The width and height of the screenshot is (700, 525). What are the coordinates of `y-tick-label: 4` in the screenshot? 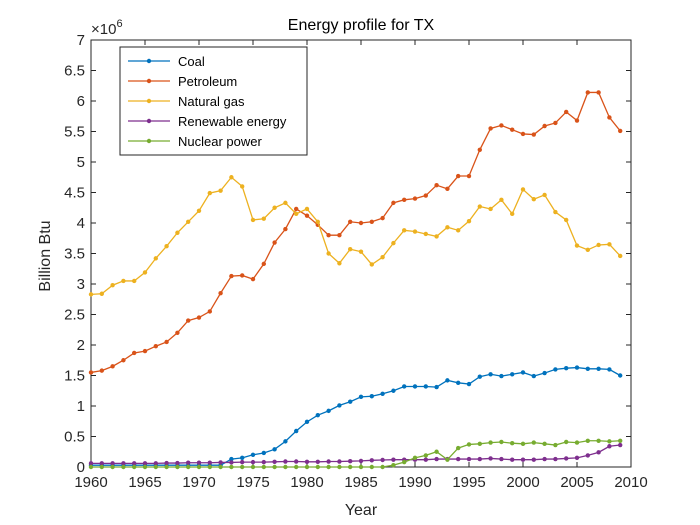 It's located at (81, 223).